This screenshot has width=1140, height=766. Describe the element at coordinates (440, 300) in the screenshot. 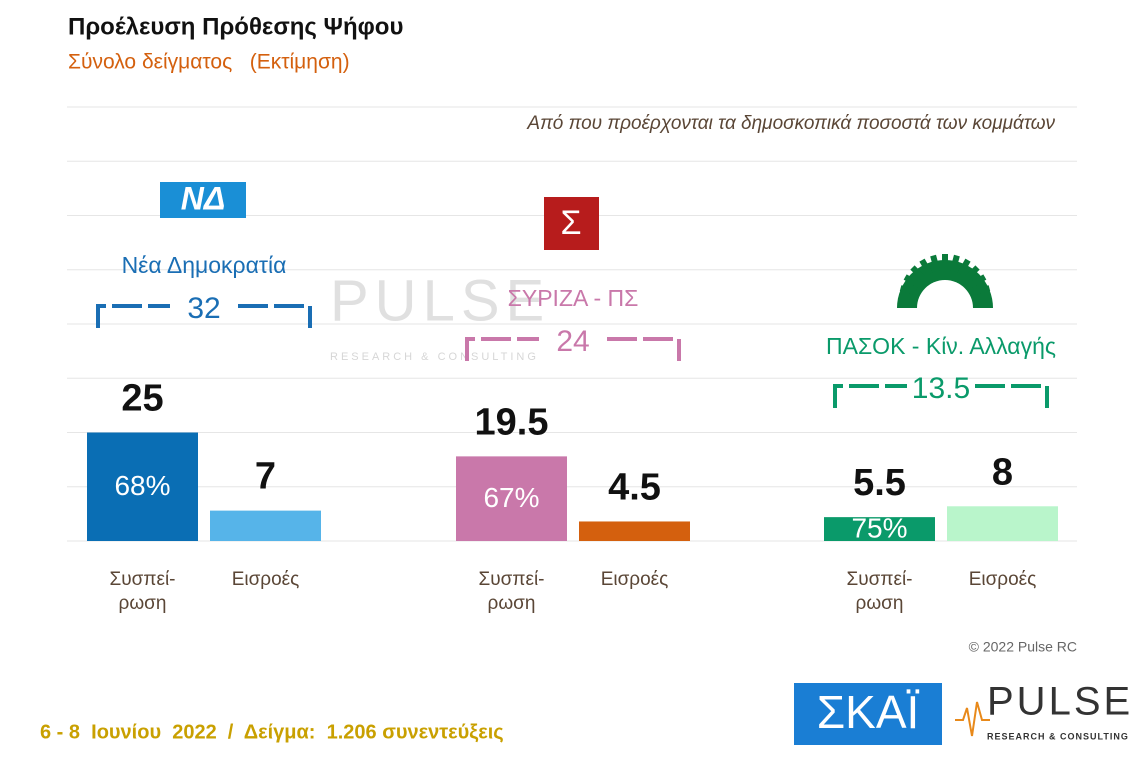

I see `watermark: PULSE` at that location.